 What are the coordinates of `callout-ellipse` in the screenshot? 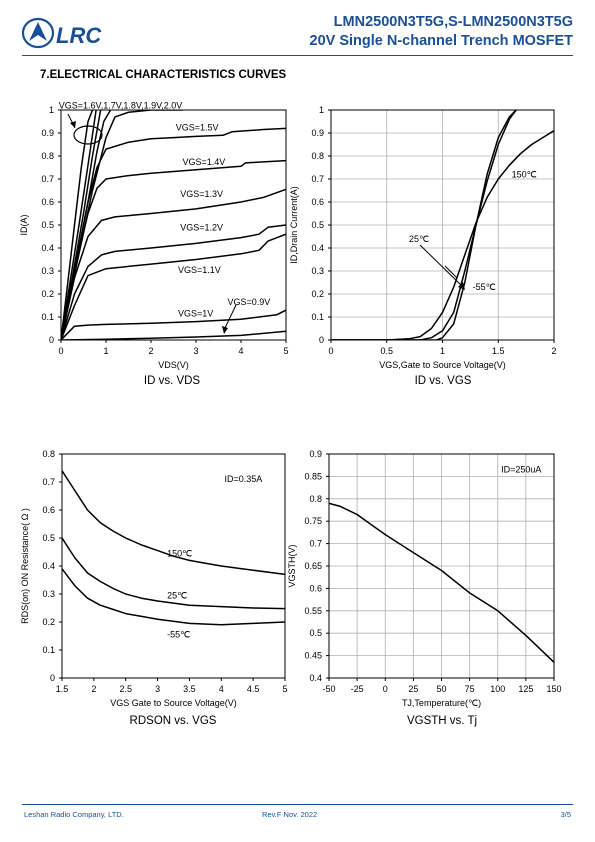 It's located at (88, 135).